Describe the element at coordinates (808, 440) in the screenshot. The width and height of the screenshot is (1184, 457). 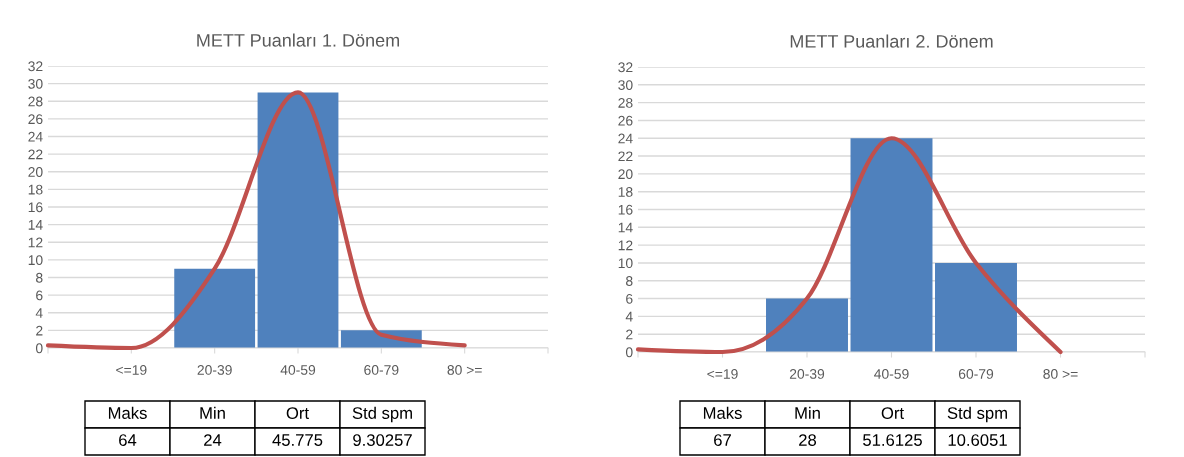
I see `text: 28` at that location.